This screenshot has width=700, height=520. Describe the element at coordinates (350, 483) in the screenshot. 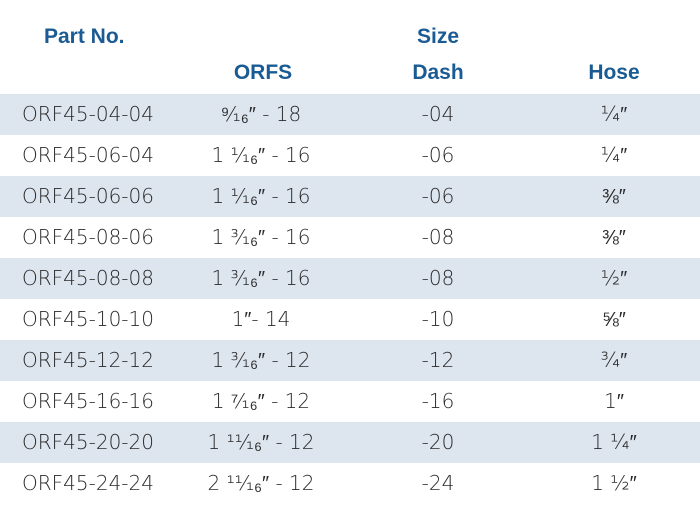

I see `table-row: ORF45-24-24 2 ¹¹⁄₁₆″ - 12 -24 1 ½″` at that location.